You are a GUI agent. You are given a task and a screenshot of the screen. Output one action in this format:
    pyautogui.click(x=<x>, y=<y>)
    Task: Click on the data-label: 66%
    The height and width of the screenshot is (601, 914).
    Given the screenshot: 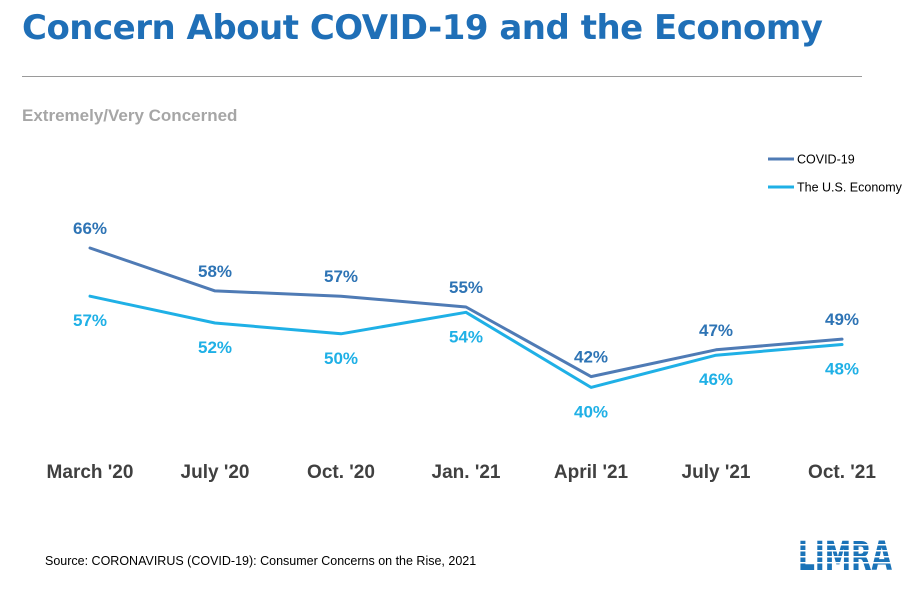 What is the action you would take?
    pyautogui.click(x=90, y=228)
    